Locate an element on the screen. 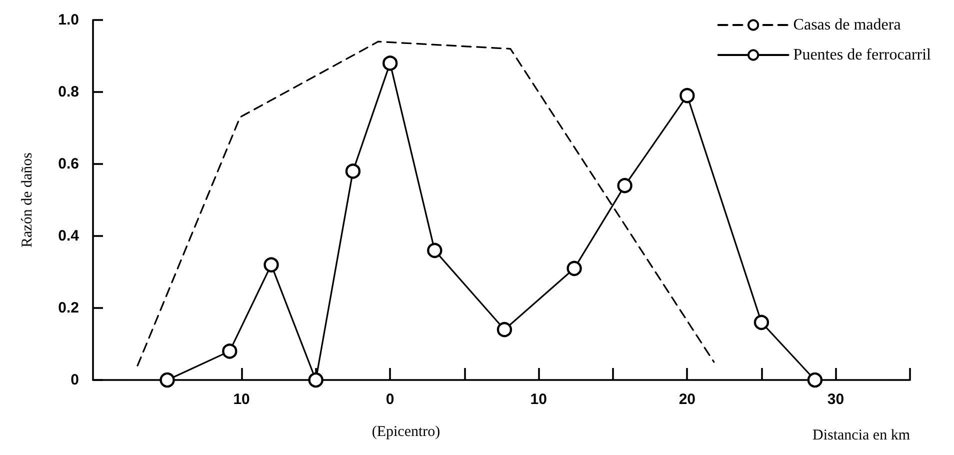 This screenshot has width=954, height=455. legend-label: Casas de madera is located at coordinates (847, 25).